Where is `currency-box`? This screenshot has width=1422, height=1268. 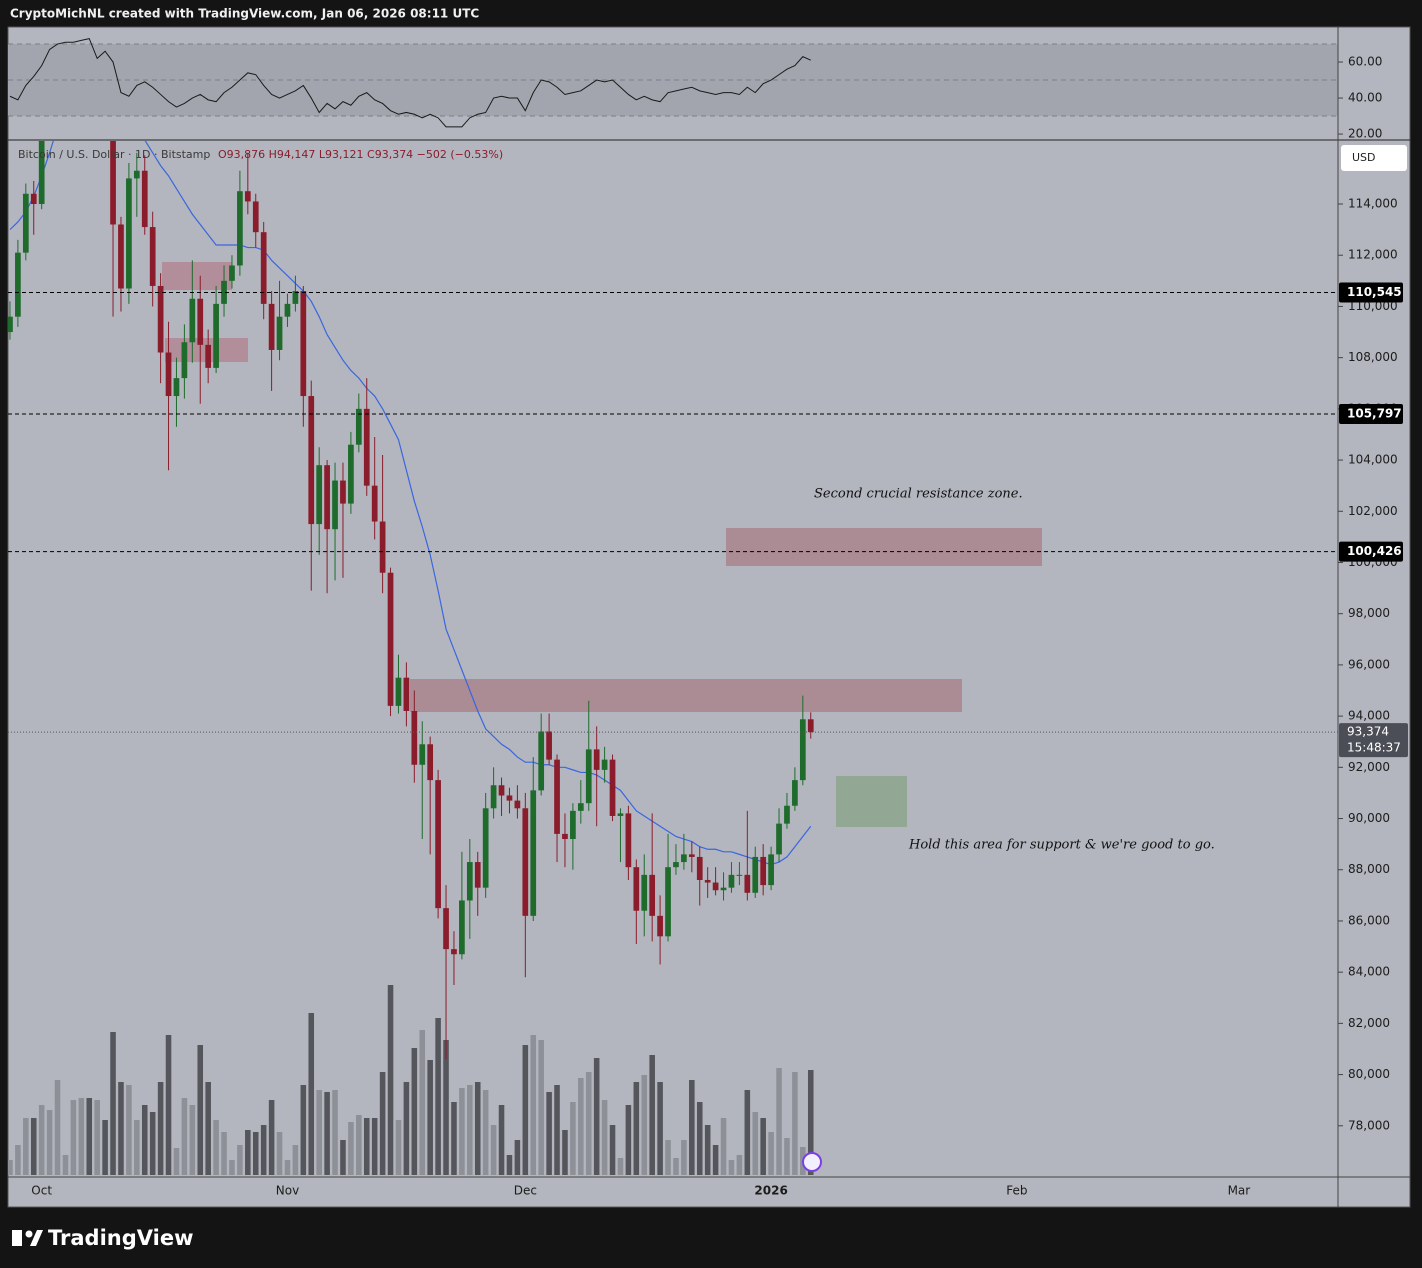 currency-box is located at coordinates (1374, 158).